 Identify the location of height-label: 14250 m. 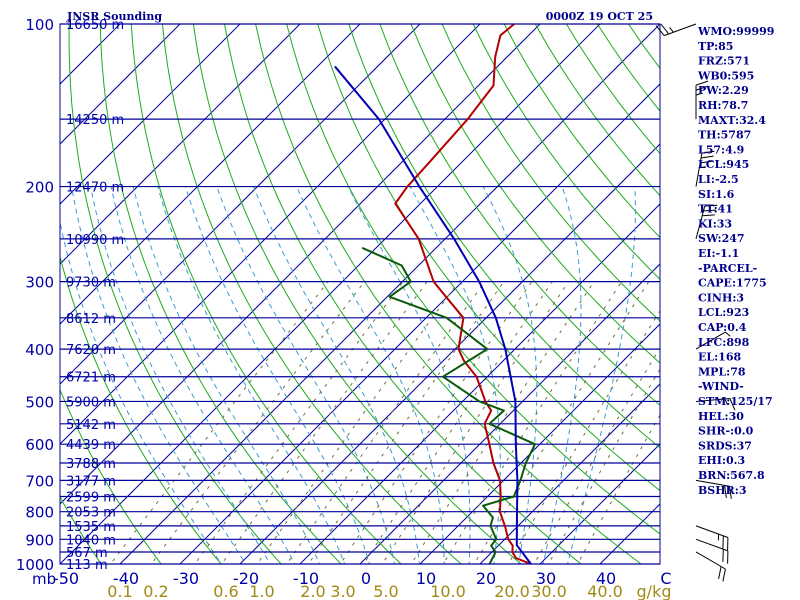
(95, 120).